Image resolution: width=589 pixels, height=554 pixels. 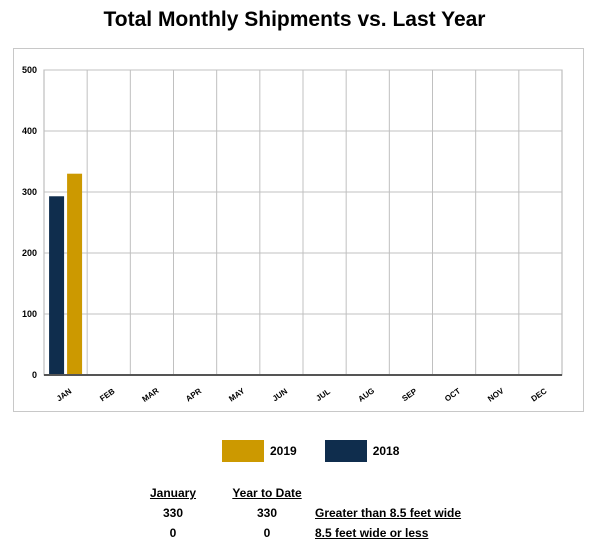 I want to click on y-tick-label: 400, so click(x=29, y=131).